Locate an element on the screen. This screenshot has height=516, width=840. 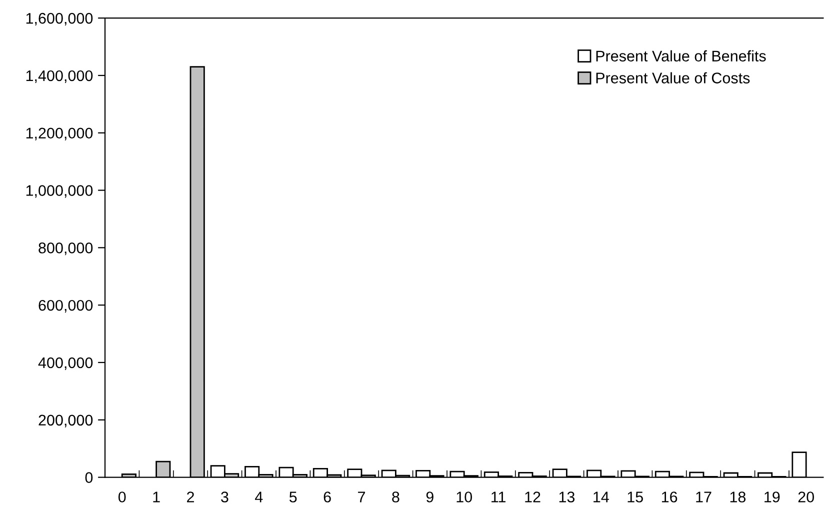
x-tick-label: 2 is located at coordinates (190, 497).